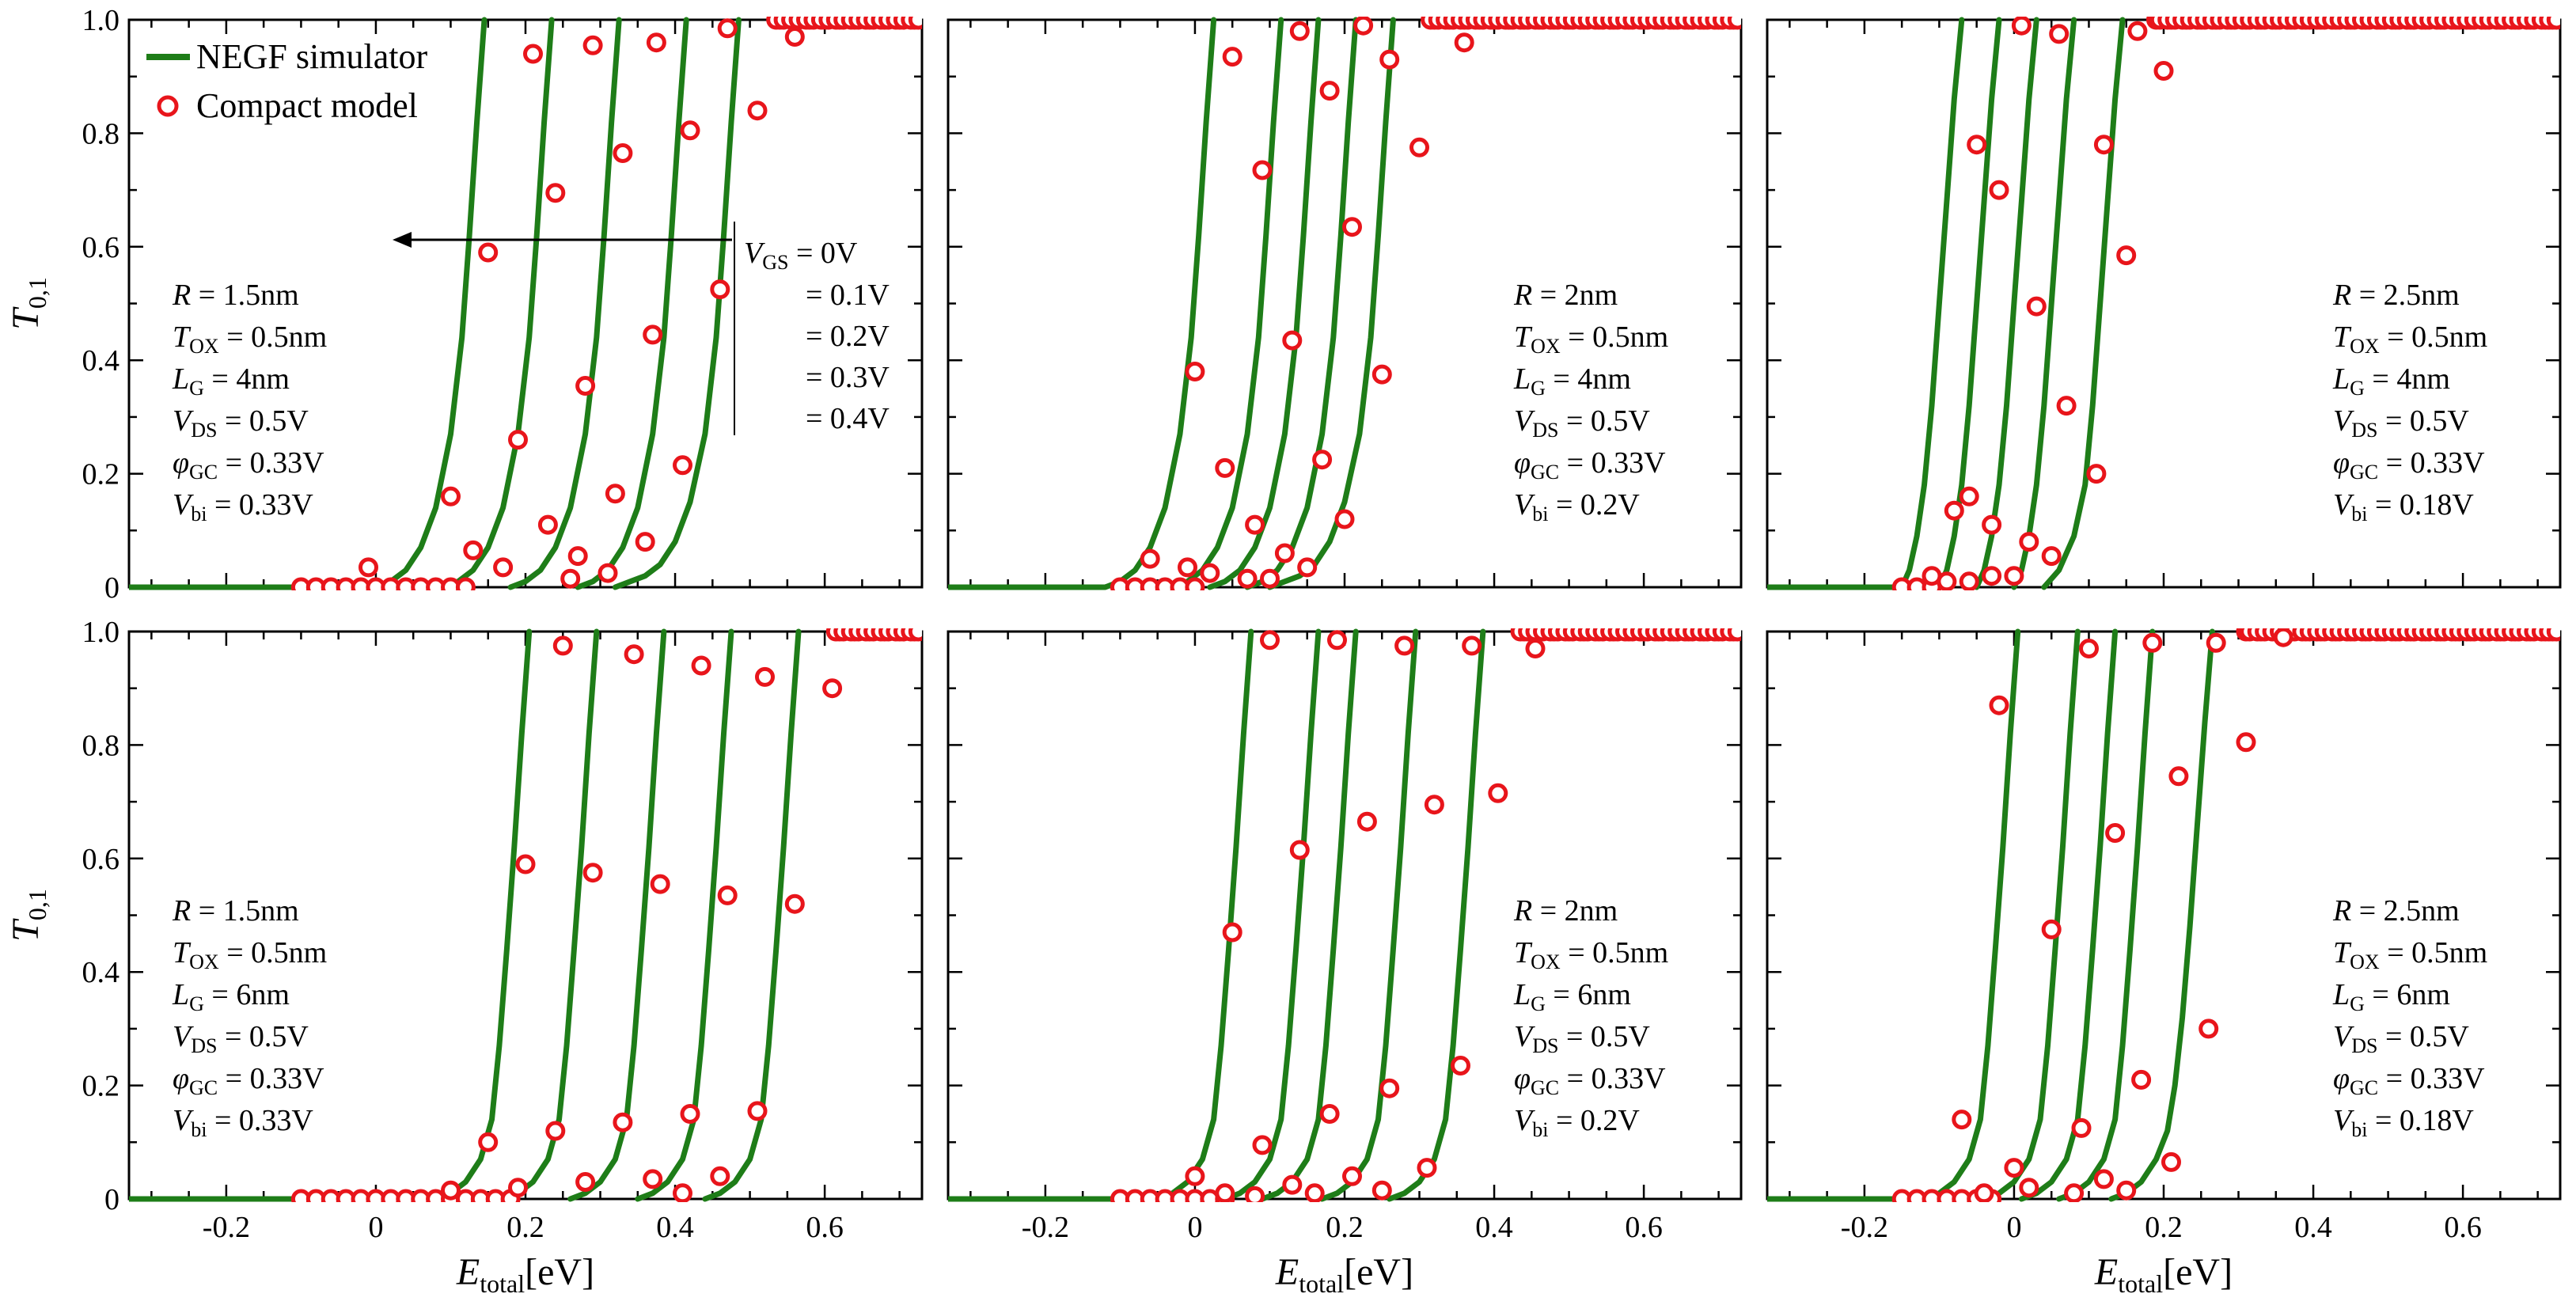  What do you see at coordinates (402, 240) in the screenshot?
I see `vgs-arrow-head` at bounding box center [402, 240].